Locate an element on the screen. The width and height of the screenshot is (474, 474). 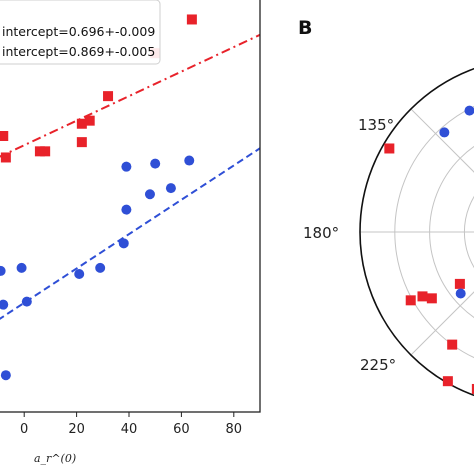
x-tick-label: 40 is located at coordinates (129, 429).